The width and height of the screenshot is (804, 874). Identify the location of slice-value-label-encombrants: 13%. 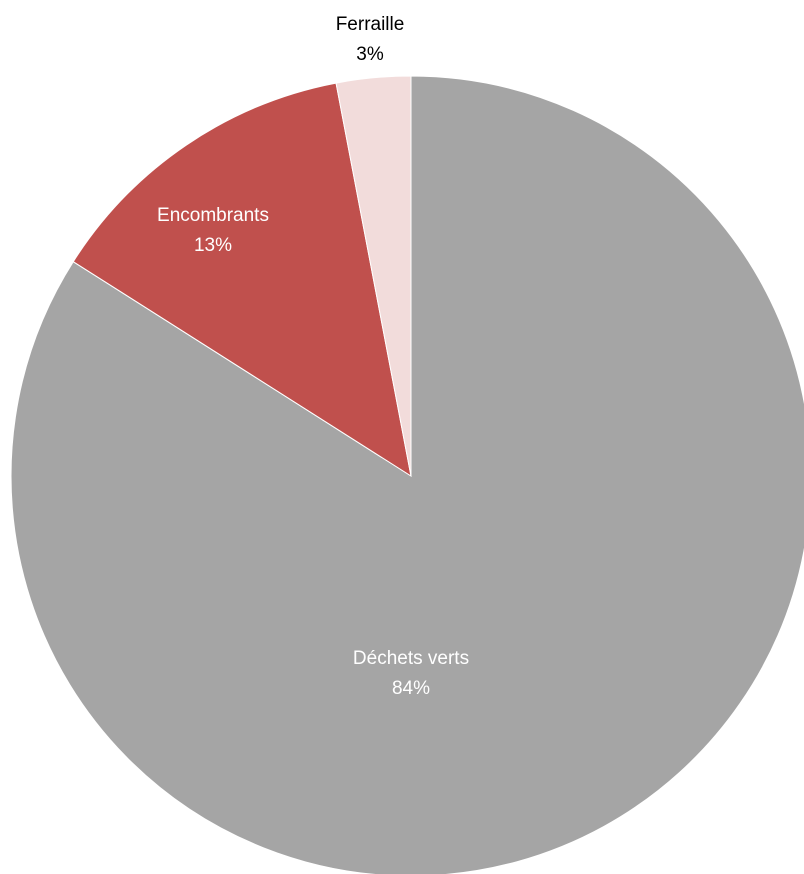
(213, 245).